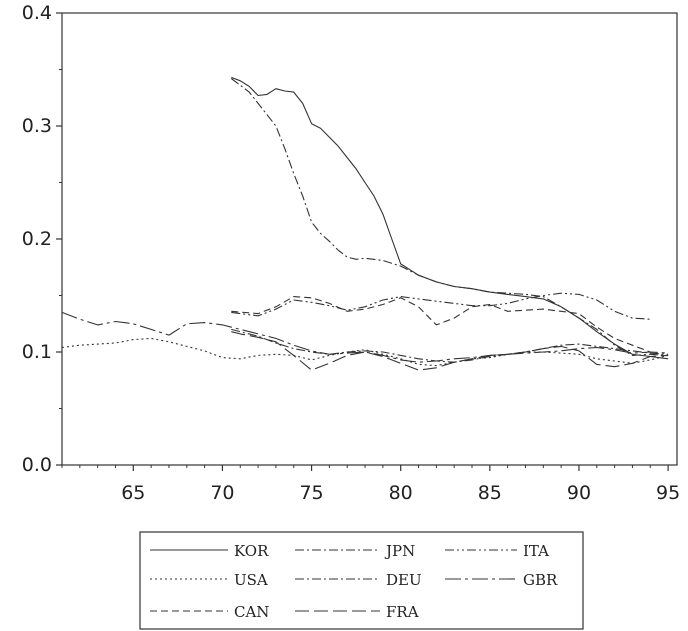 The width and height of the screenshot is (688, 631). I want to click on legend-box, so click(361, 580).